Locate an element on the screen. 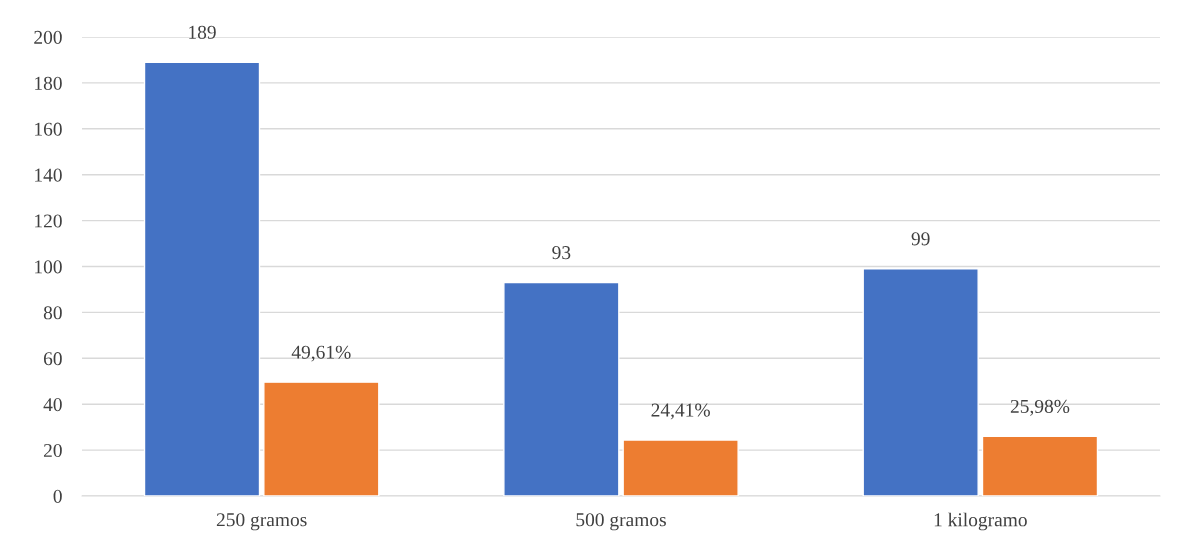 This screenshot has height=550, width=1184. data-label: 93 is located at coordinates (561, 253).